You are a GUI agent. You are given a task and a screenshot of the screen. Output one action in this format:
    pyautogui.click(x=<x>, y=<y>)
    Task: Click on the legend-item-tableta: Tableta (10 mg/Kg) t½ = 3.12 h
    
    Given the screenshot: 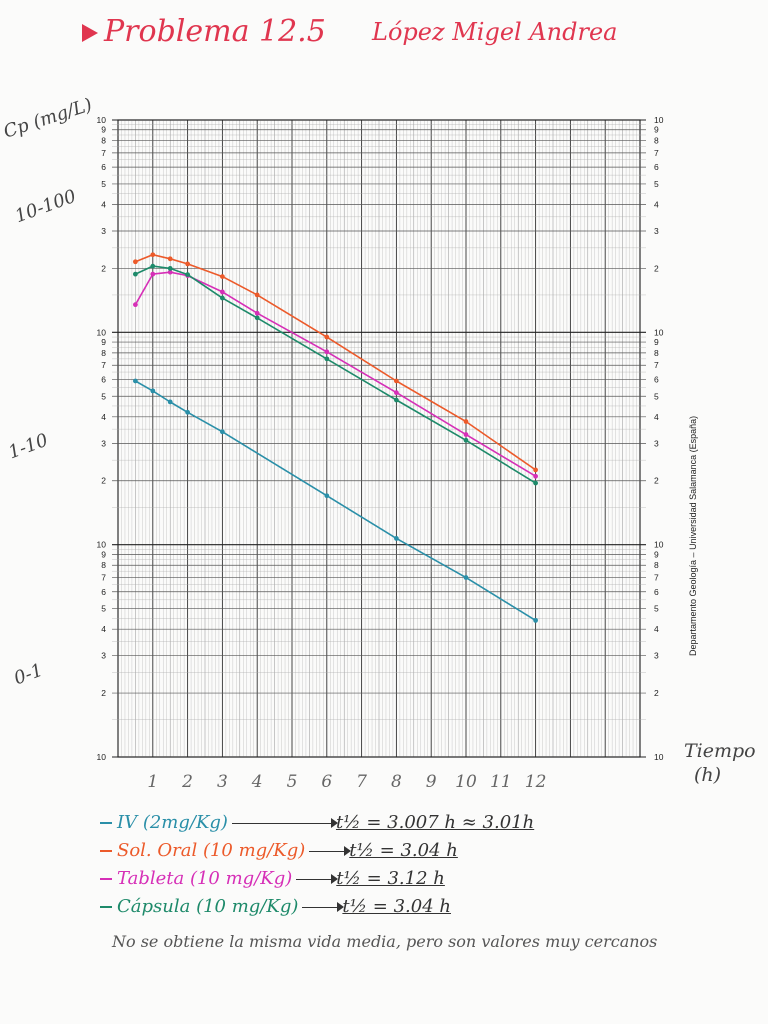 What is the action you would take?
    pyautogui.click(x=272, y=878)
    